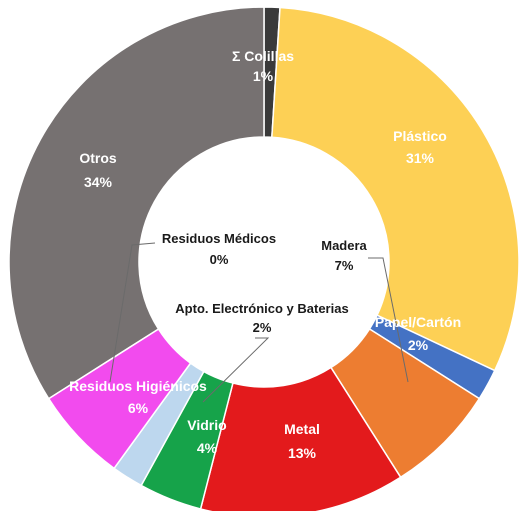 The image size is (525, 511). What do you see at coordinates (344, 265) in the screenshot?
I see `slice-label-value: 7%` at bounding box center [344, 265].